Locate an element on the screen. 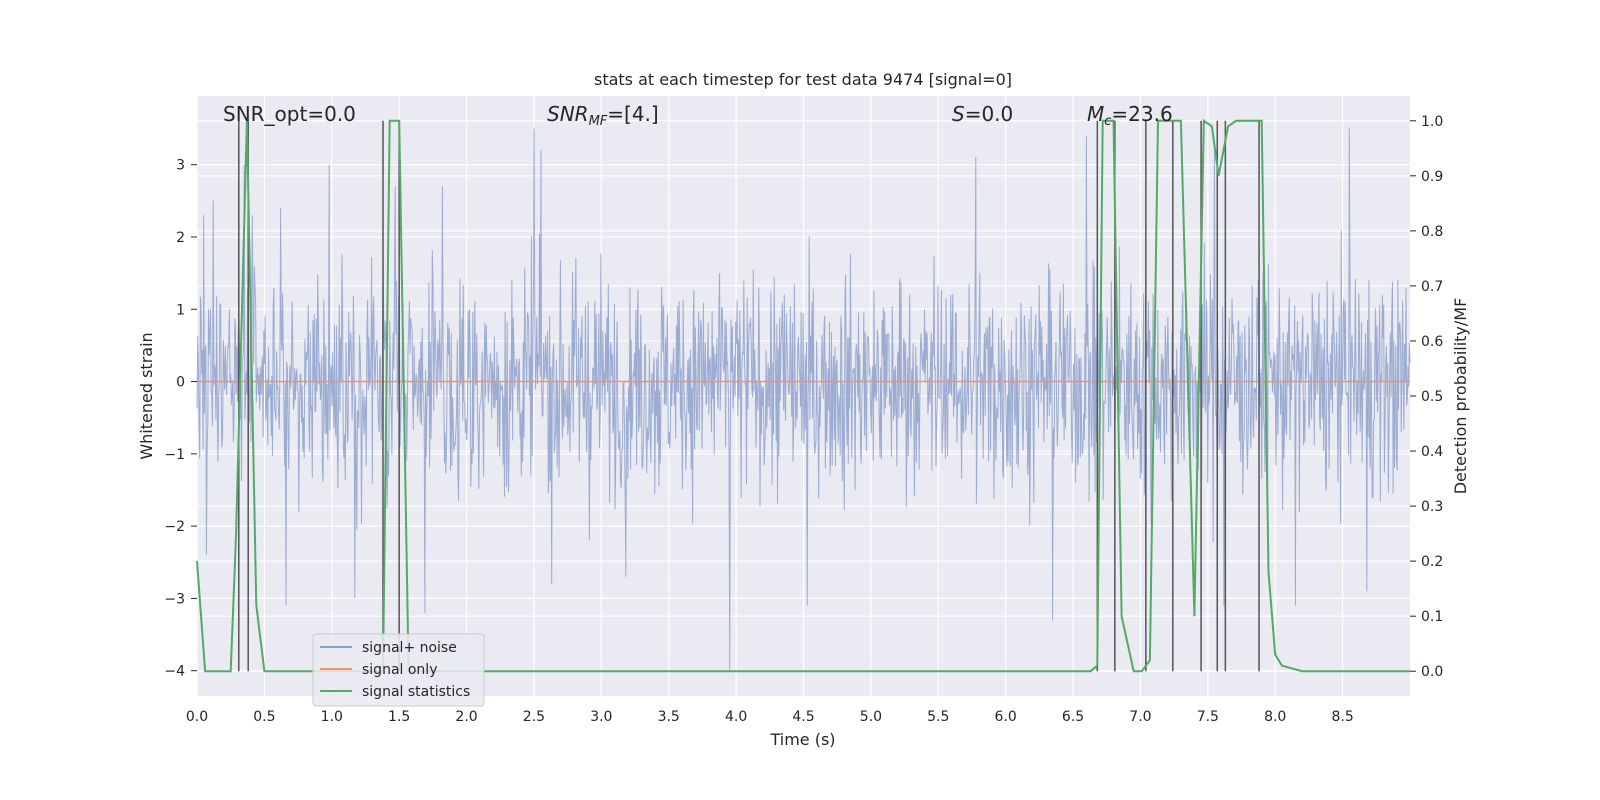 Image resolution: width=1600 pixels, height=800 pixels. x-tick-label: 2.0 is located at coordinates (466, 717).